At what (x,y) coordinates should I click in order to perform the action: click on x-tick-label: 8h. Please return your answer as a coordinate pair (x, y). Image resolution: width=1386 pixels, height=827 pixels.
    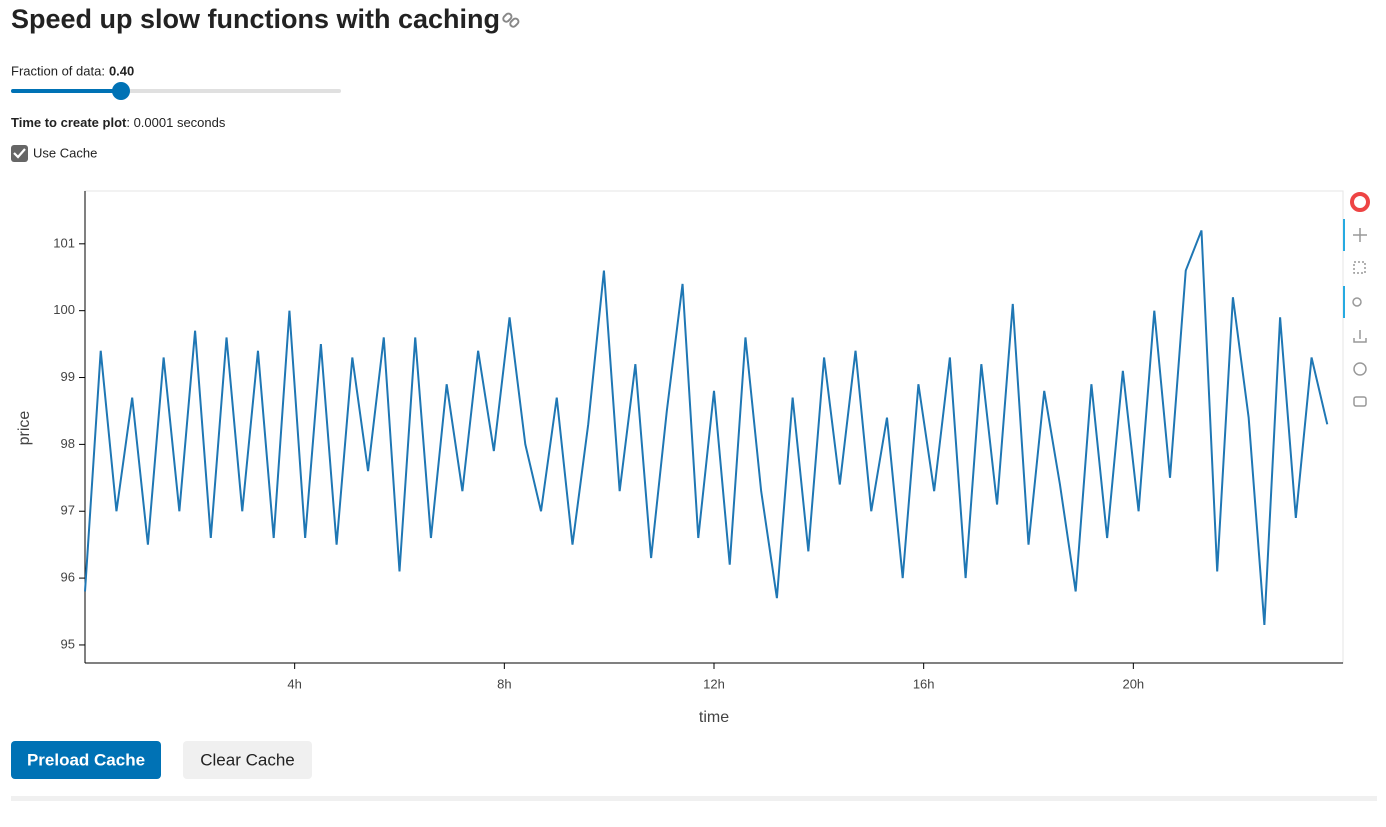
    Looking at the image, I should click on (504, 683).